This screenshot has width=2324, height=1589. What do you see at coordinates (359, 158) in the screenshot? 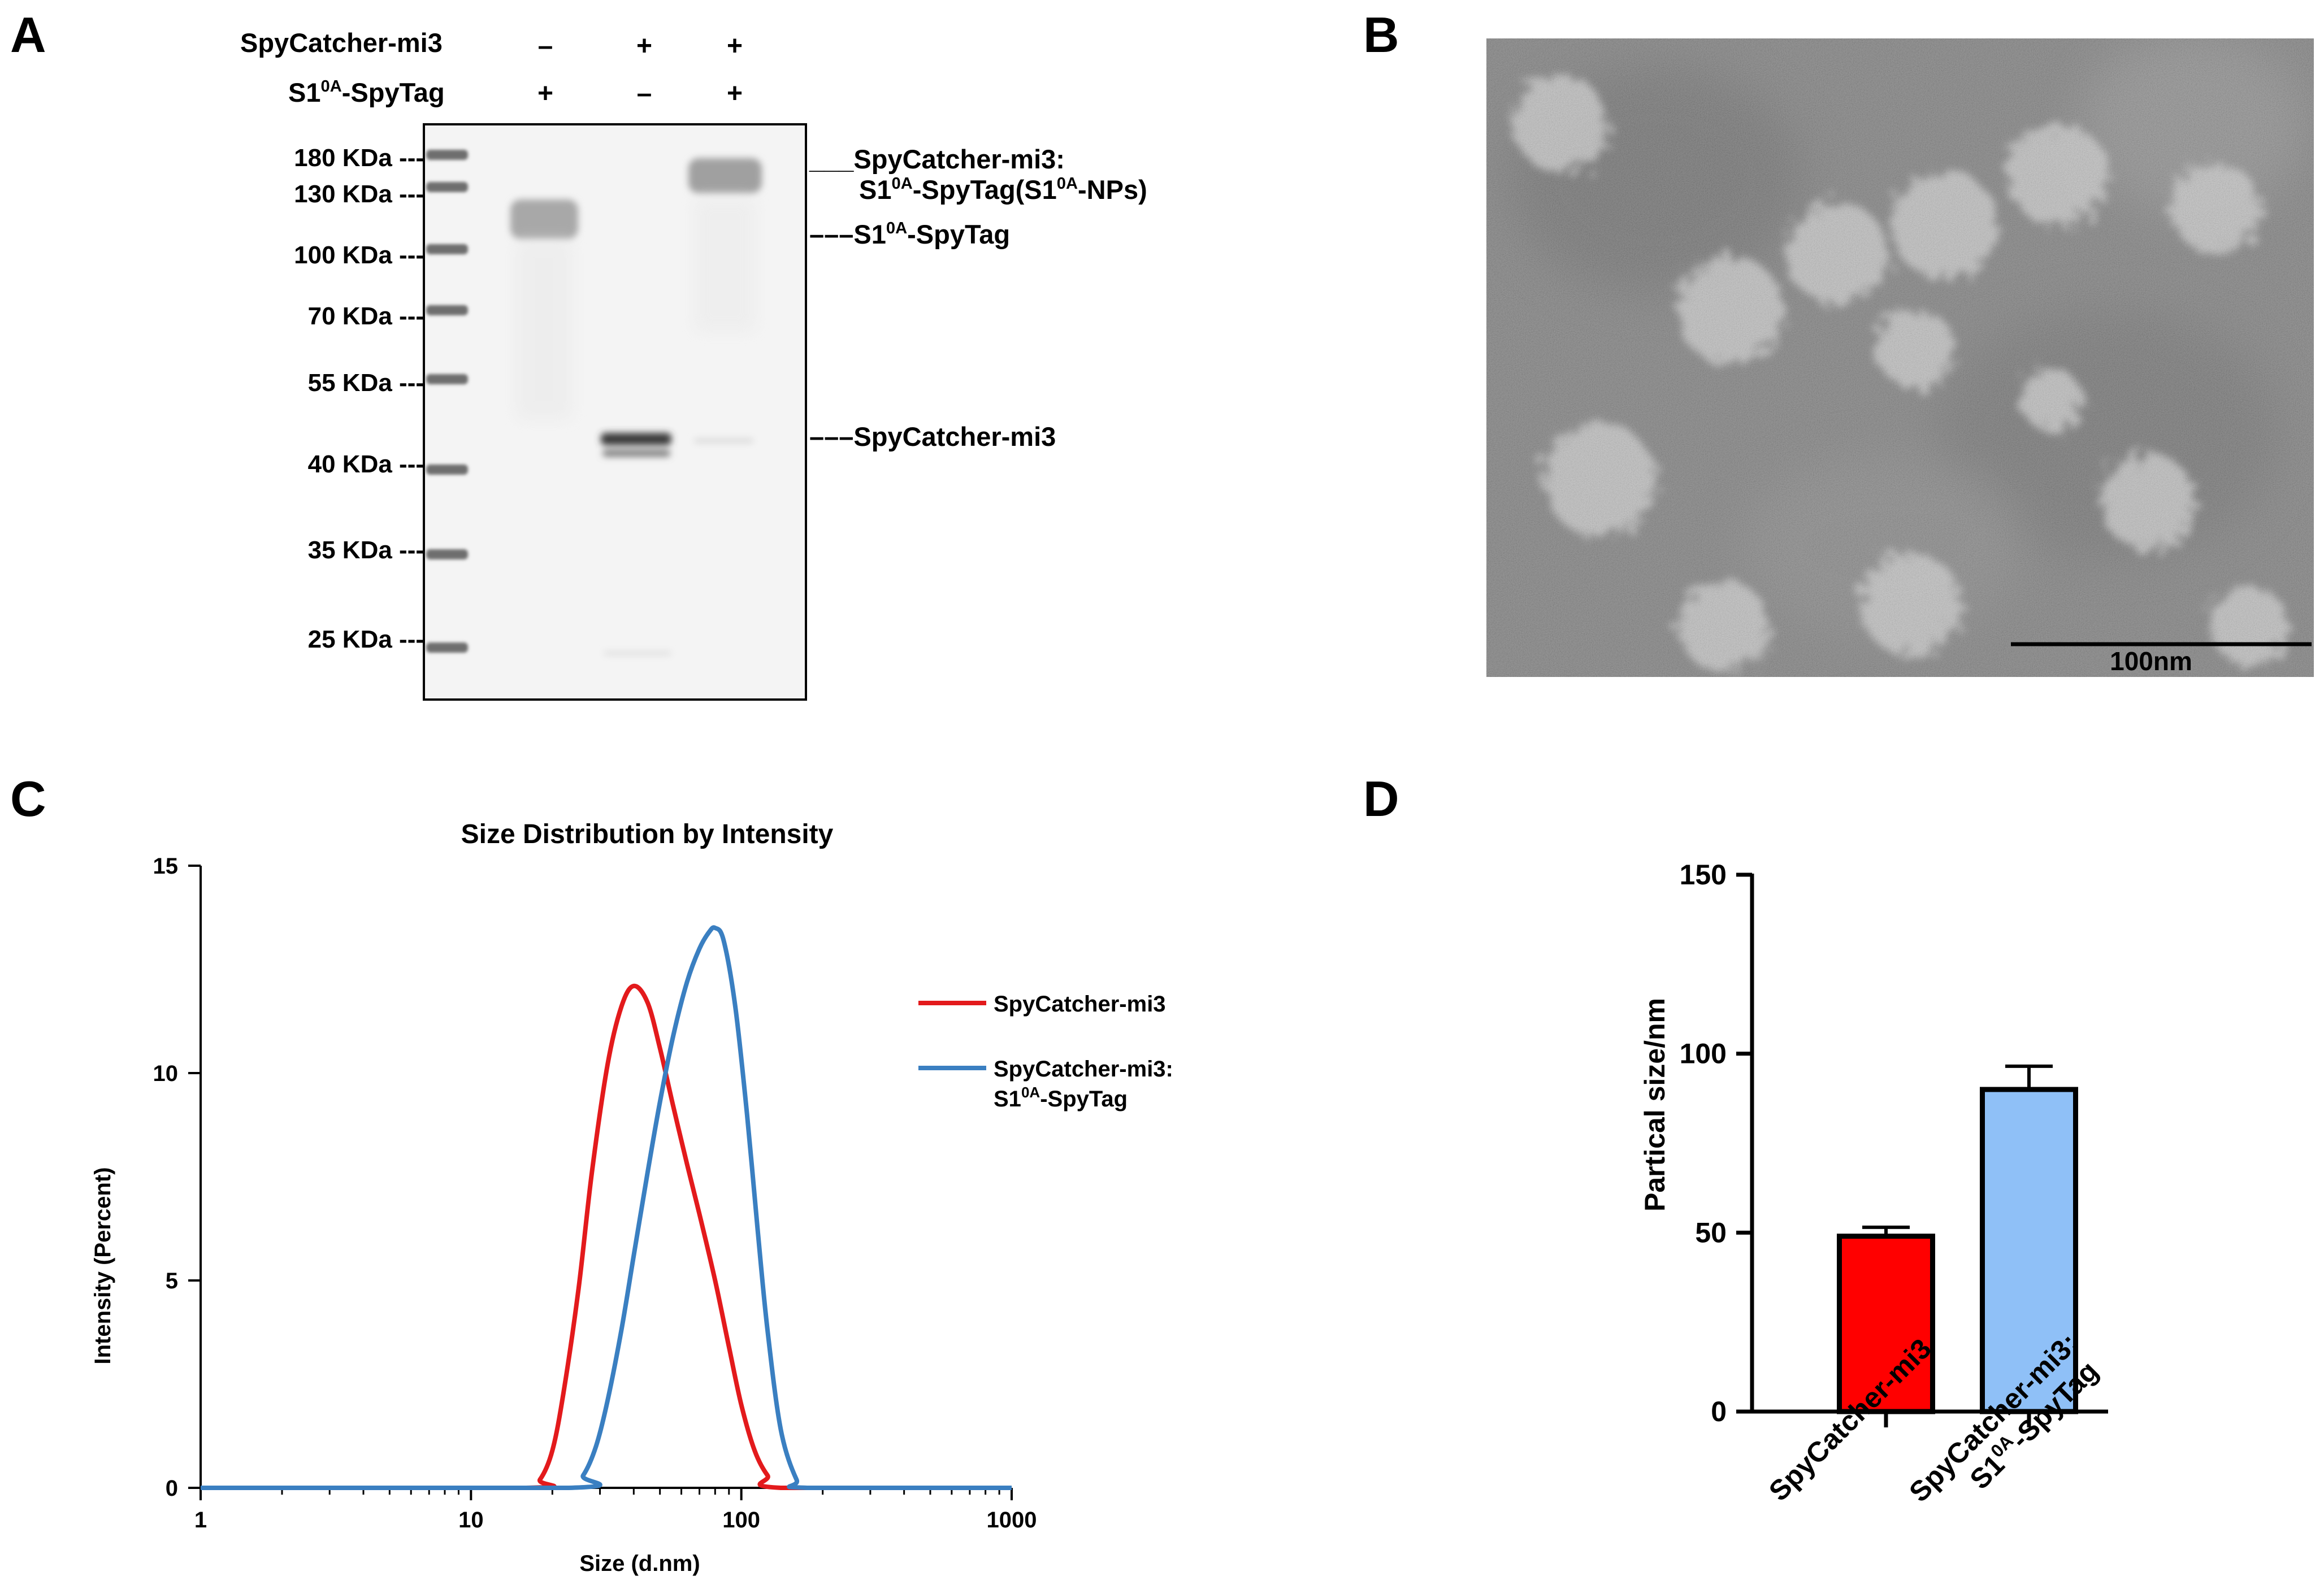
I see `marker-label: 180 KDa ---` at bounding box center [359, 158].